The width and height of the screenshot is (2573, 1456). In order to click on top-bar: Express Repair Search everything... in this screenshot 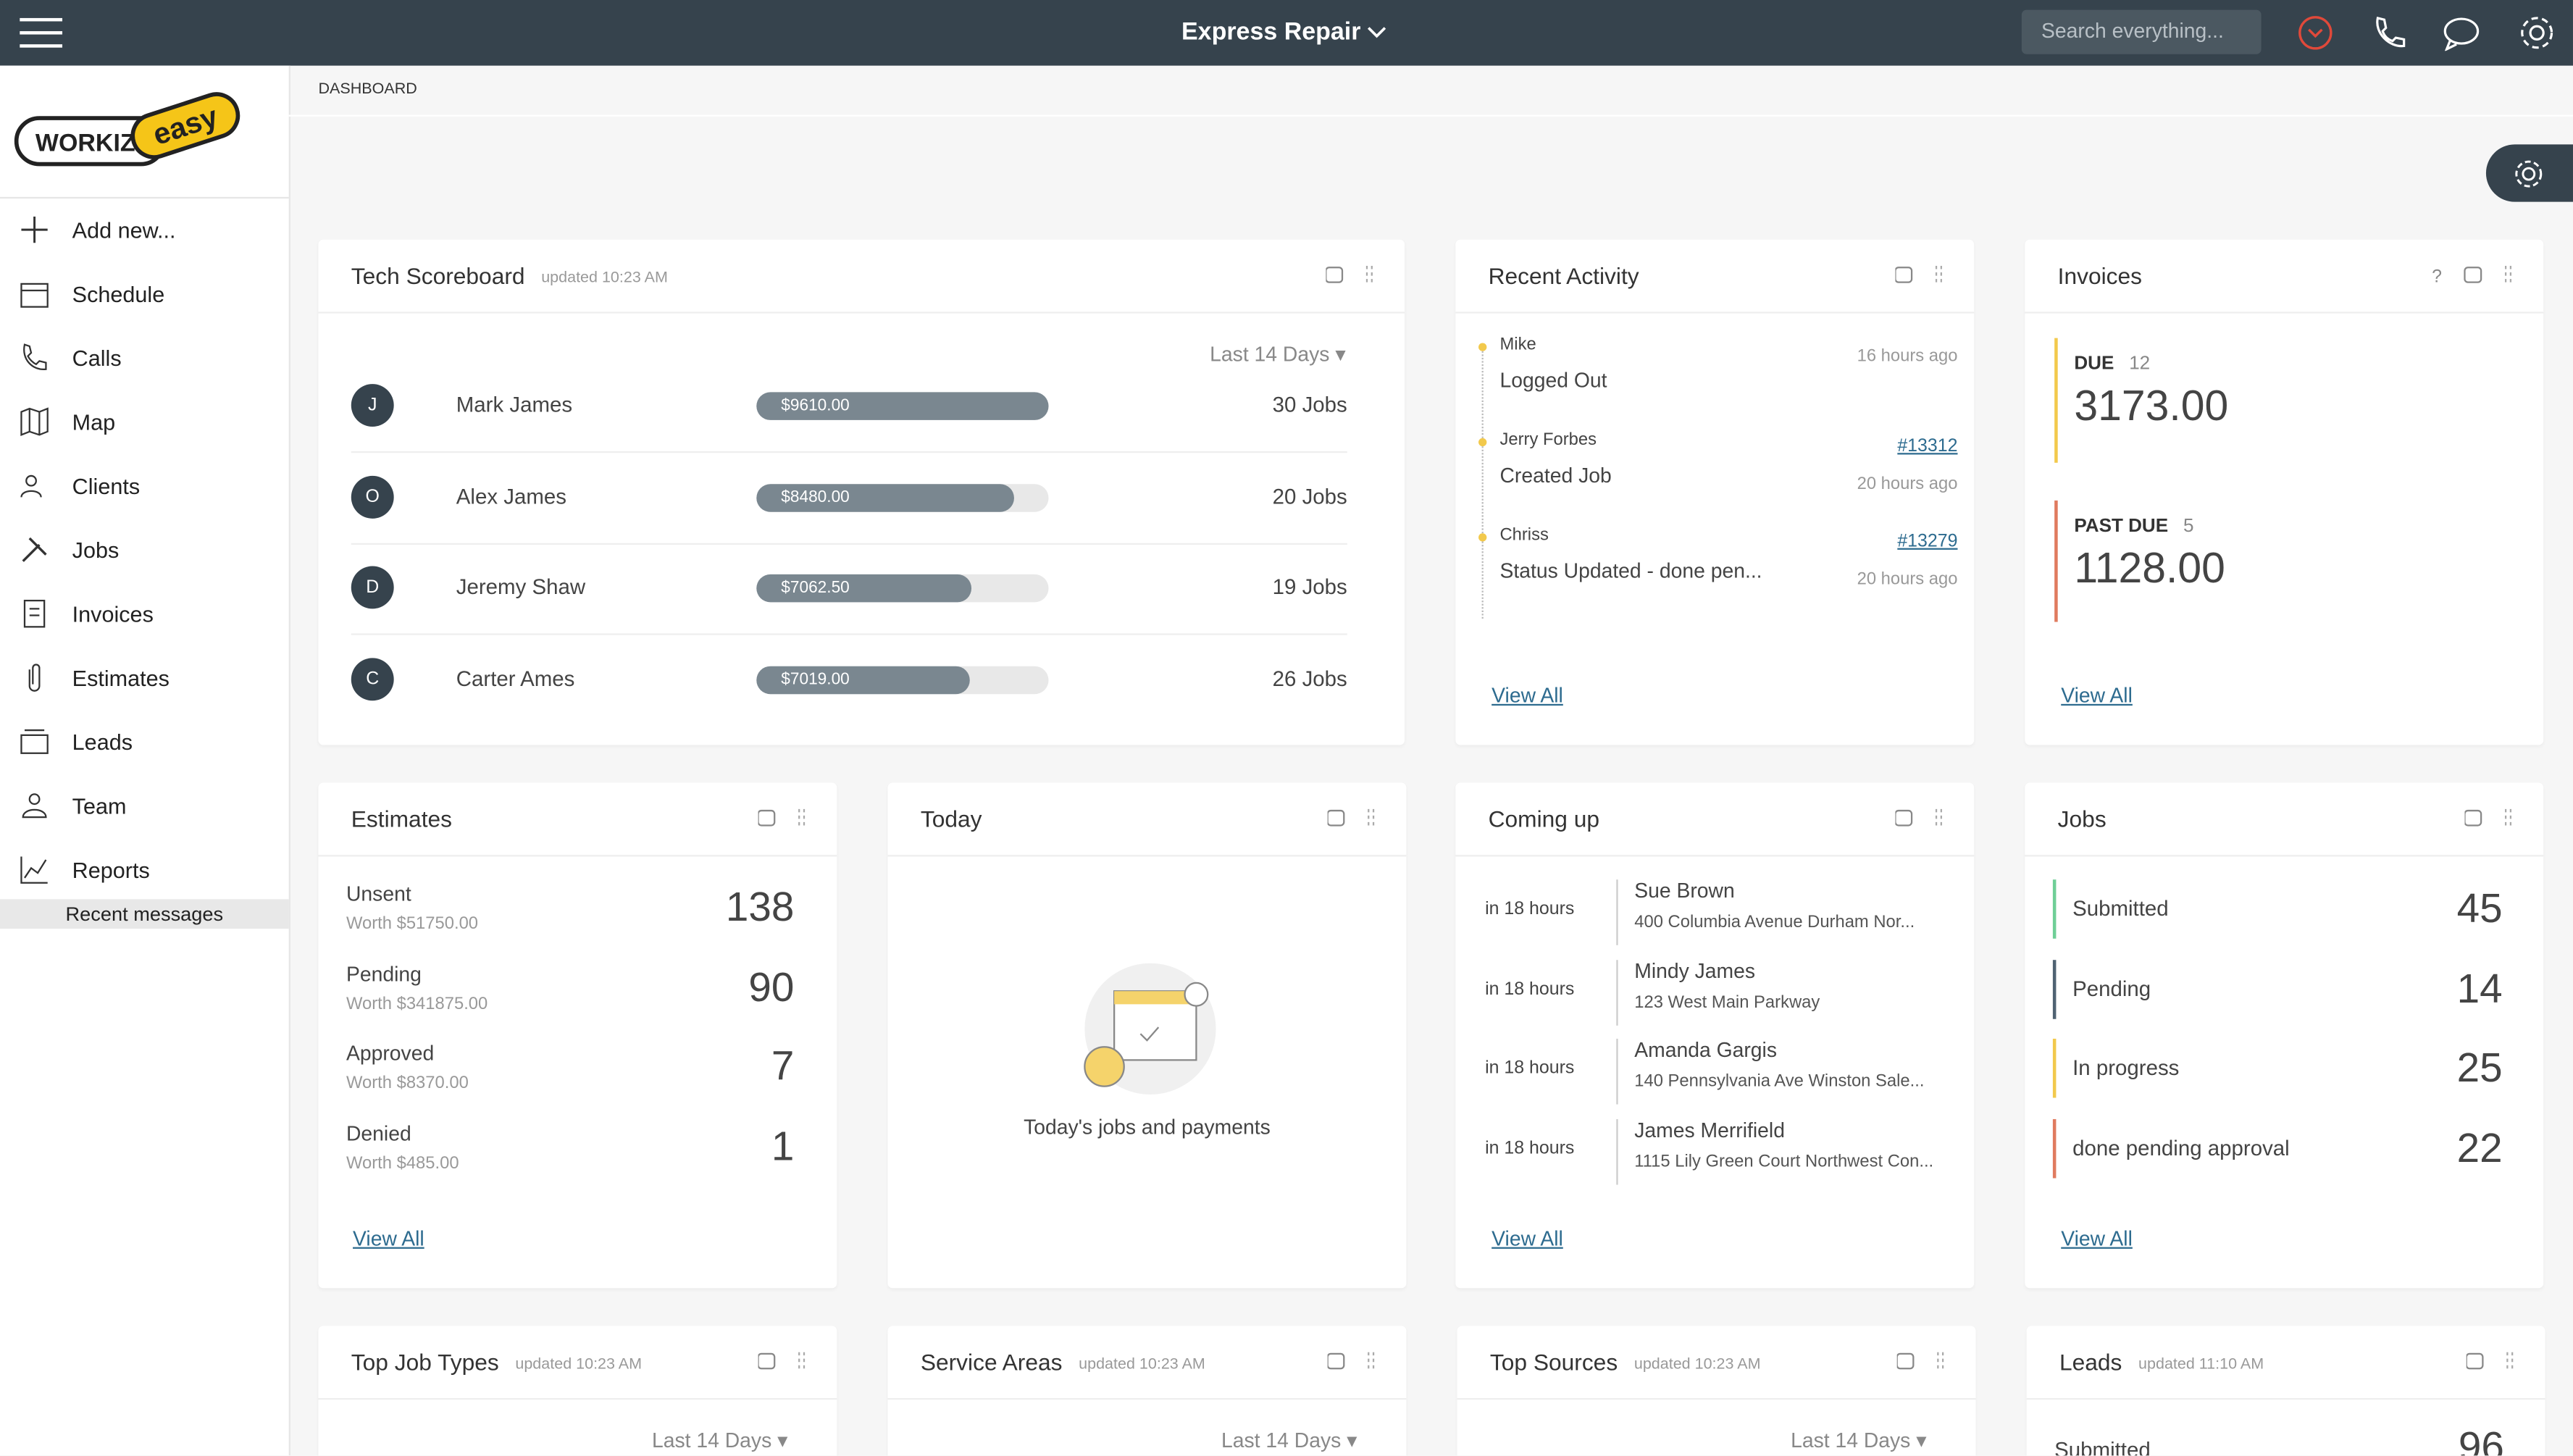, I will do `click(1286, 33)`.